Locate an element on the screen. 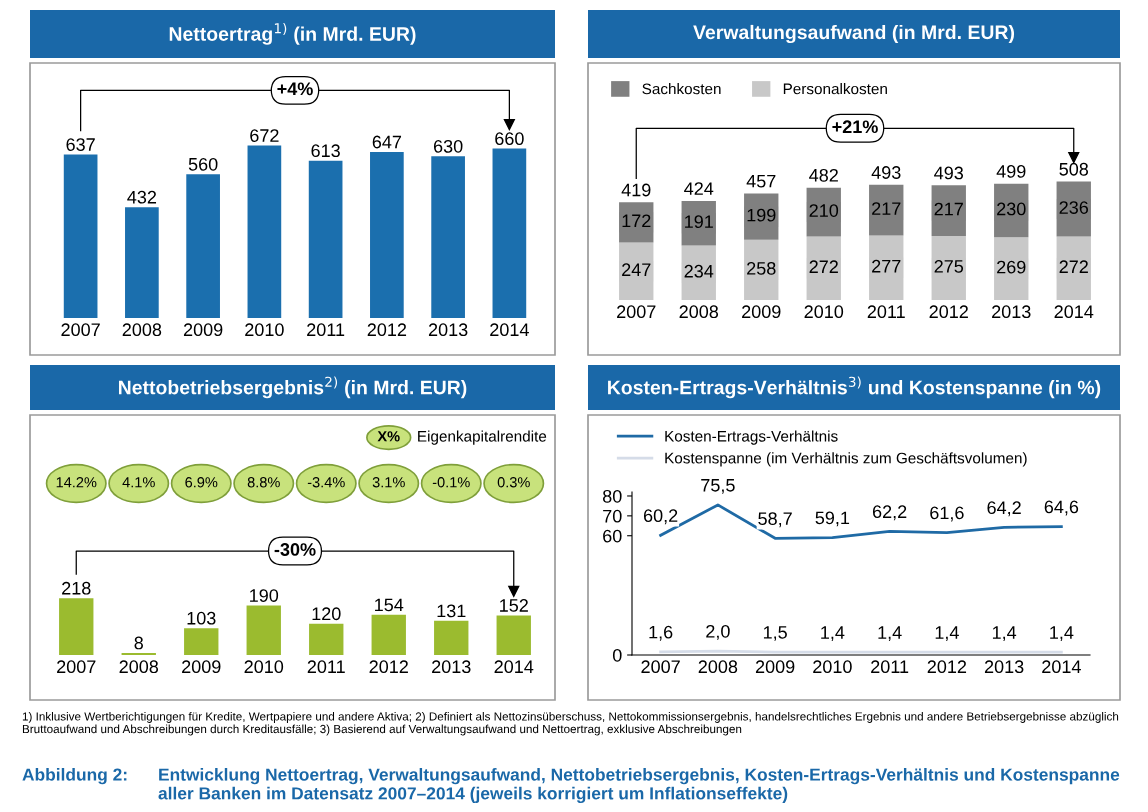  data-label: 647 is located at coordinates (387, 142).